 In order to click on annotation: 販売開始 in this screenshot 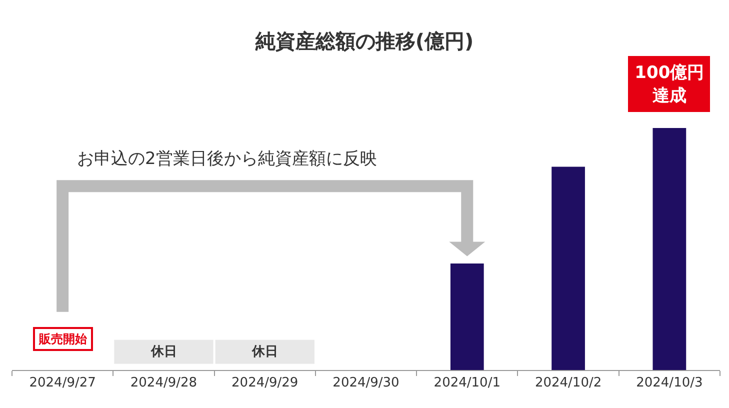, I will do `click(63, 339)`.